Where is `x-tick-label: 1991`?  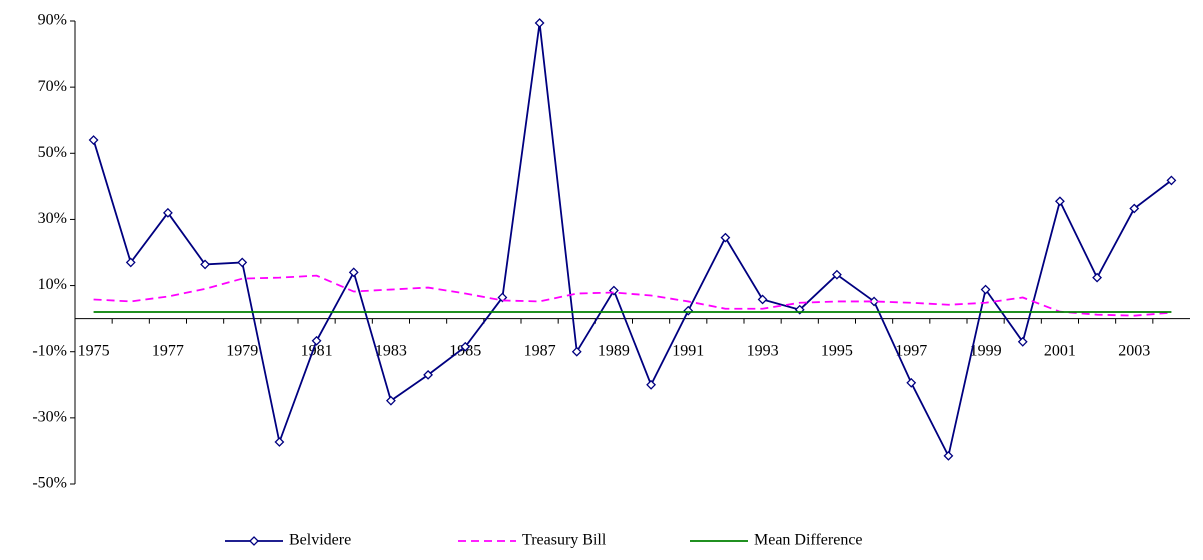
x-tick-label: 1991 is located at coordinates (688, 350).